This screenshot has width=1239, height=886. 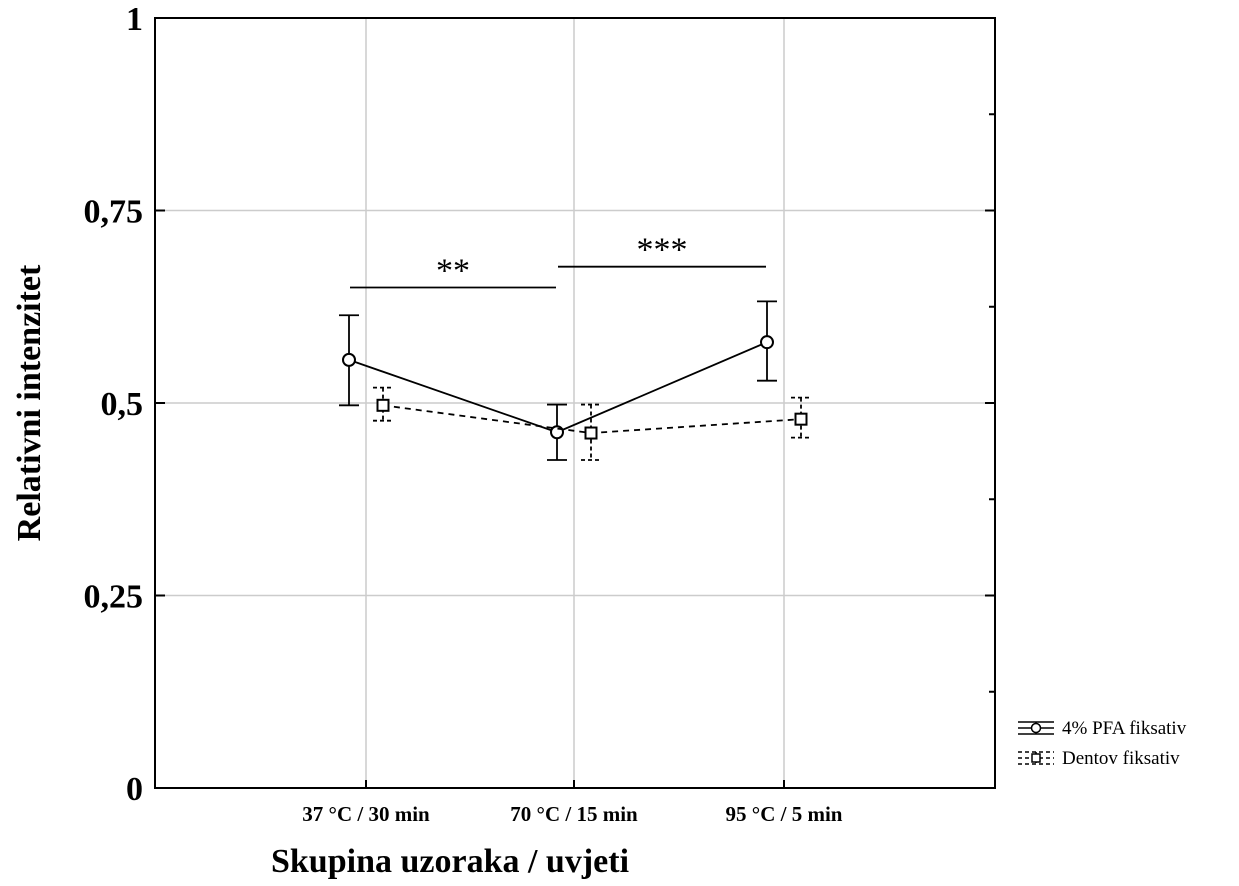 What do you see at coordinates (450, 861) in the screenshot?
I see `x-axis-title: Skupina uzoraka / uvjeti` at bounding box center [450, 861].